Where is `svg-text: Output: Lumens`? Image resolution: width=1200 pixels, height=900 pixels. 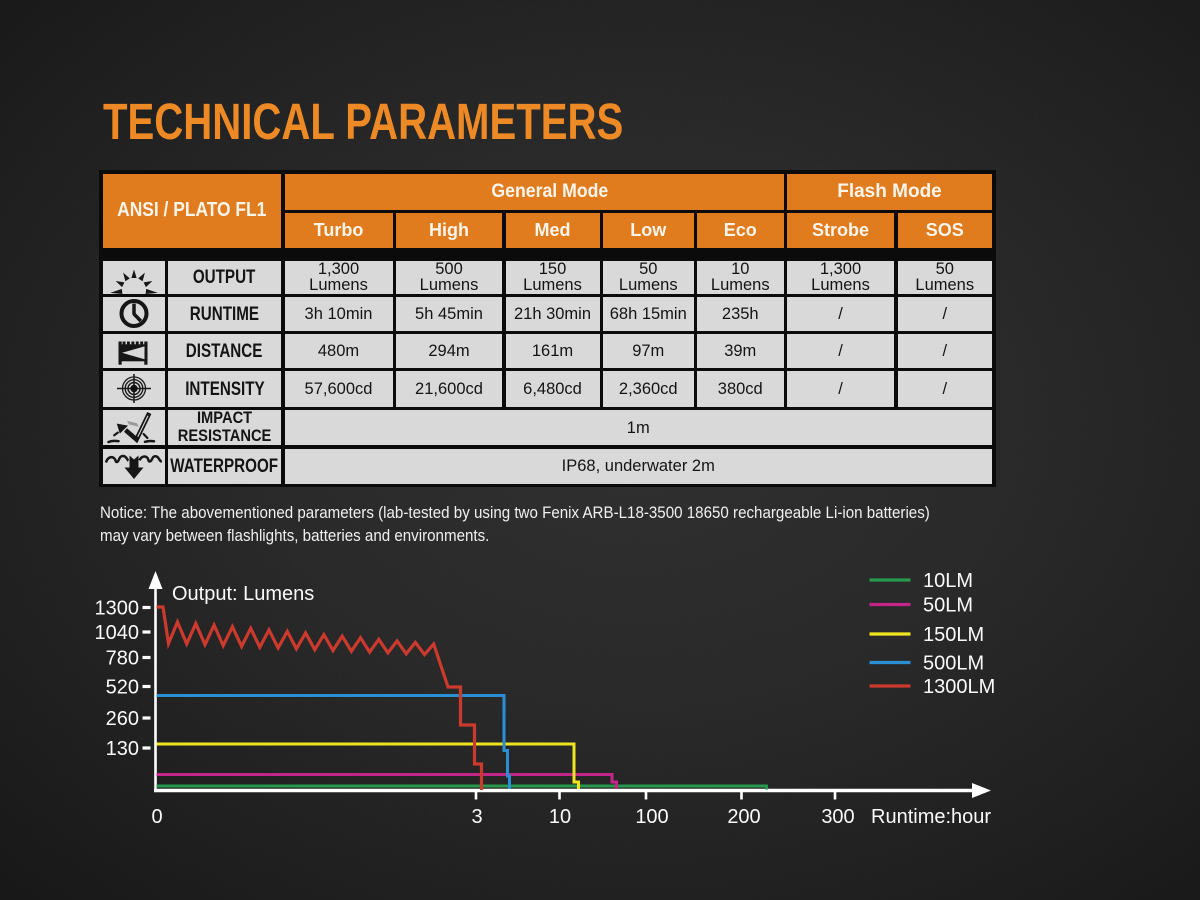
svg-text: Output: Lumens is located at coordinates (243, 594).